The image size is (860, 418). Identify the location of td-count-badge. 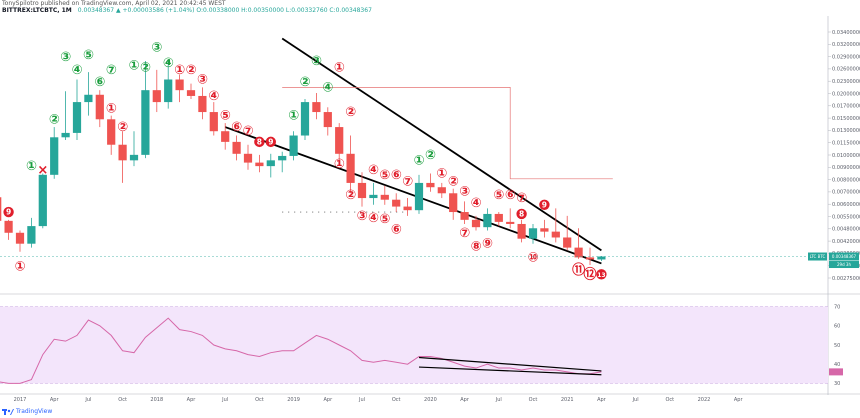
(601, 274).